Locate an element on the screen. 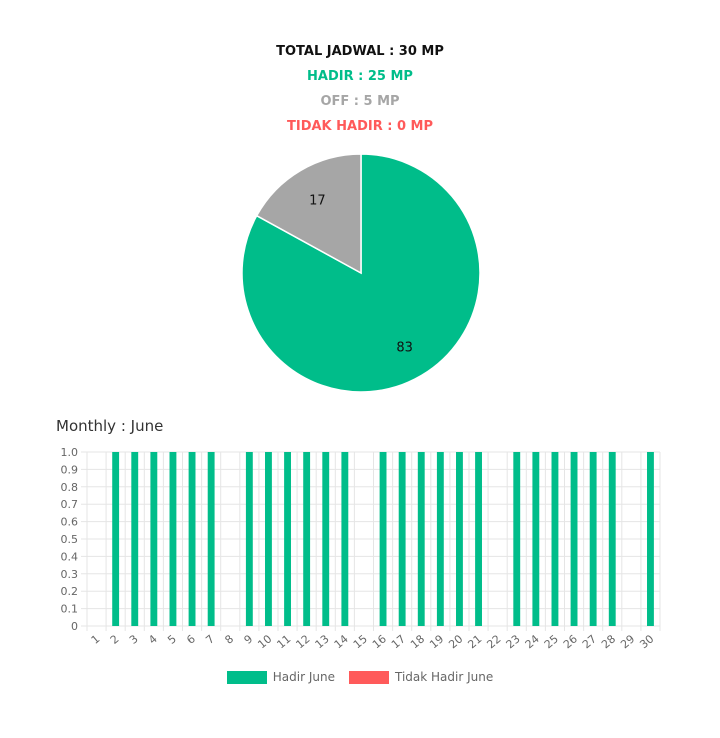 This screenshot has width=720, height=738. y-tick-label: 0.5 is located at coordinates (70, 539).